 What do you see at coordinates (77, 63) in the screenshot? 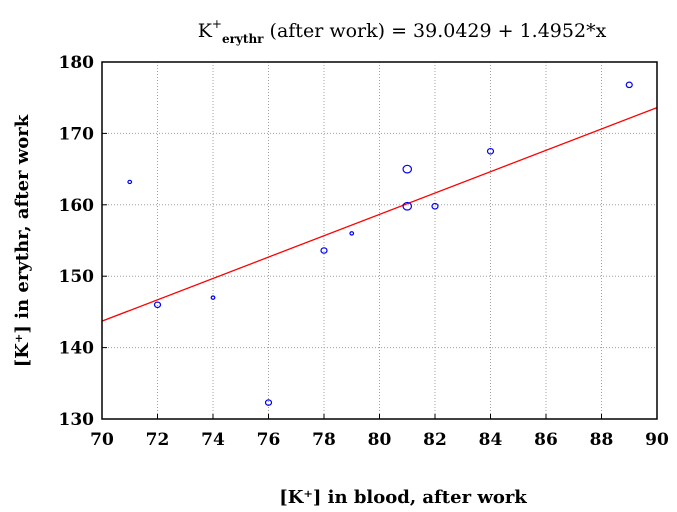
I see `y-tick-label: 180` at bounding box center [77, 63].